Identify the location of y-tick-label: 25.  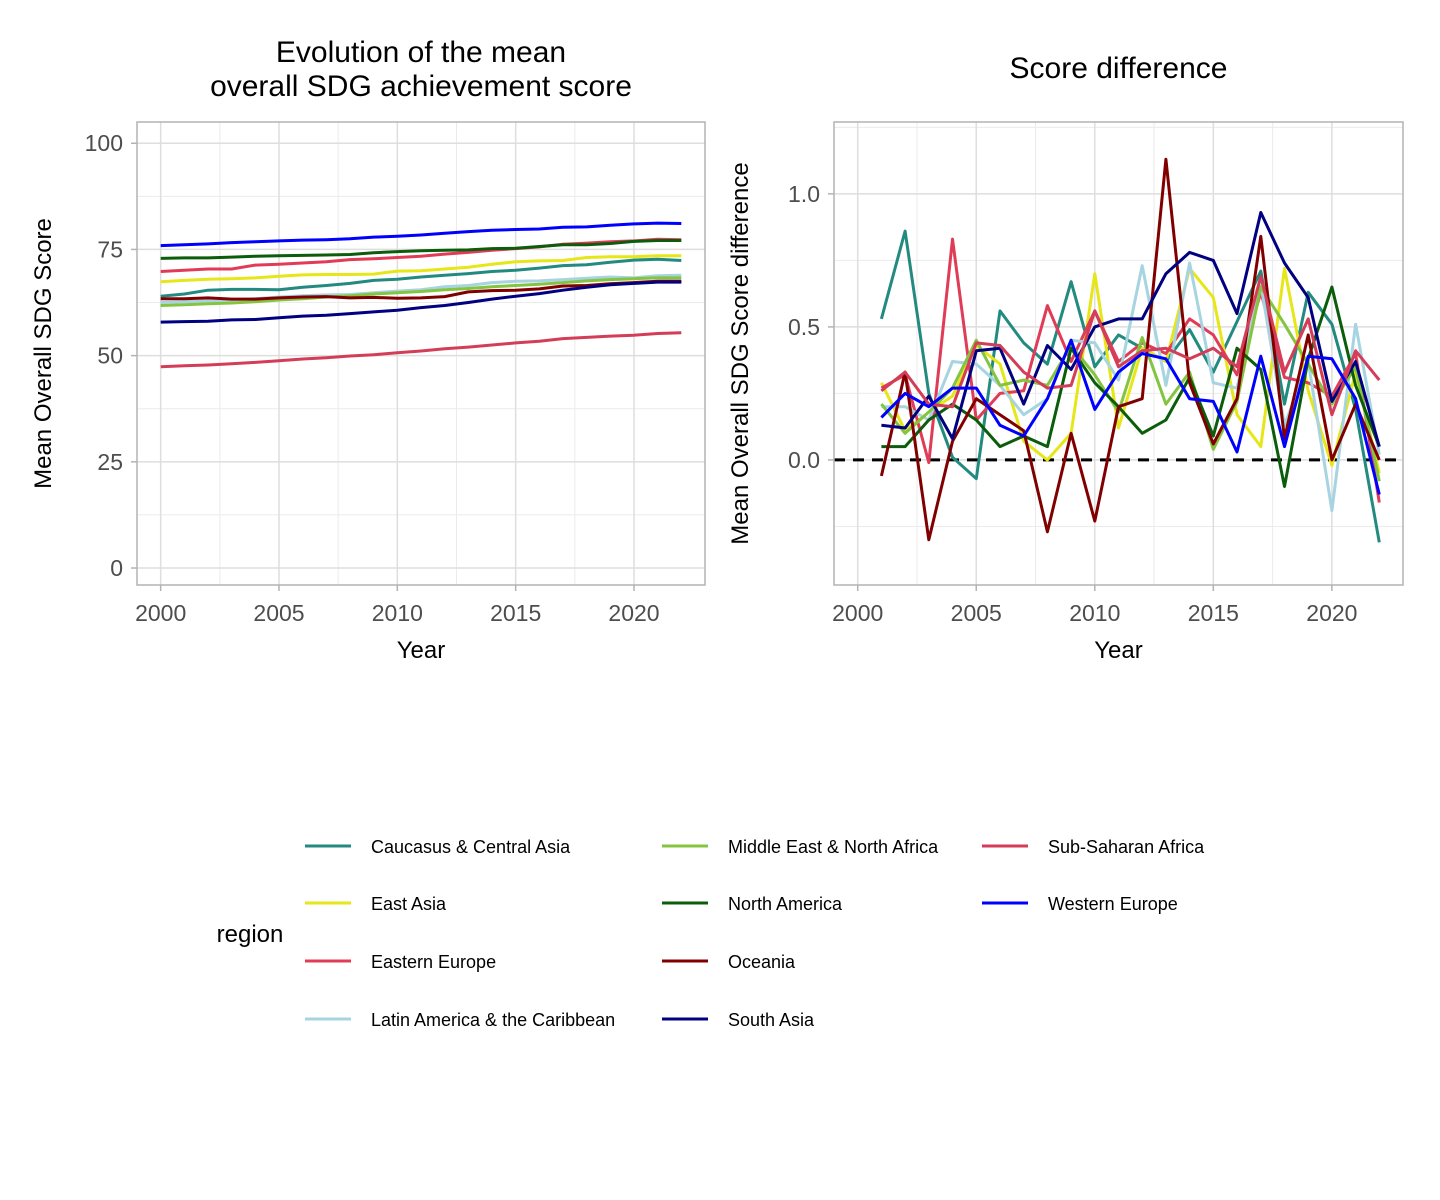
(110, 462).